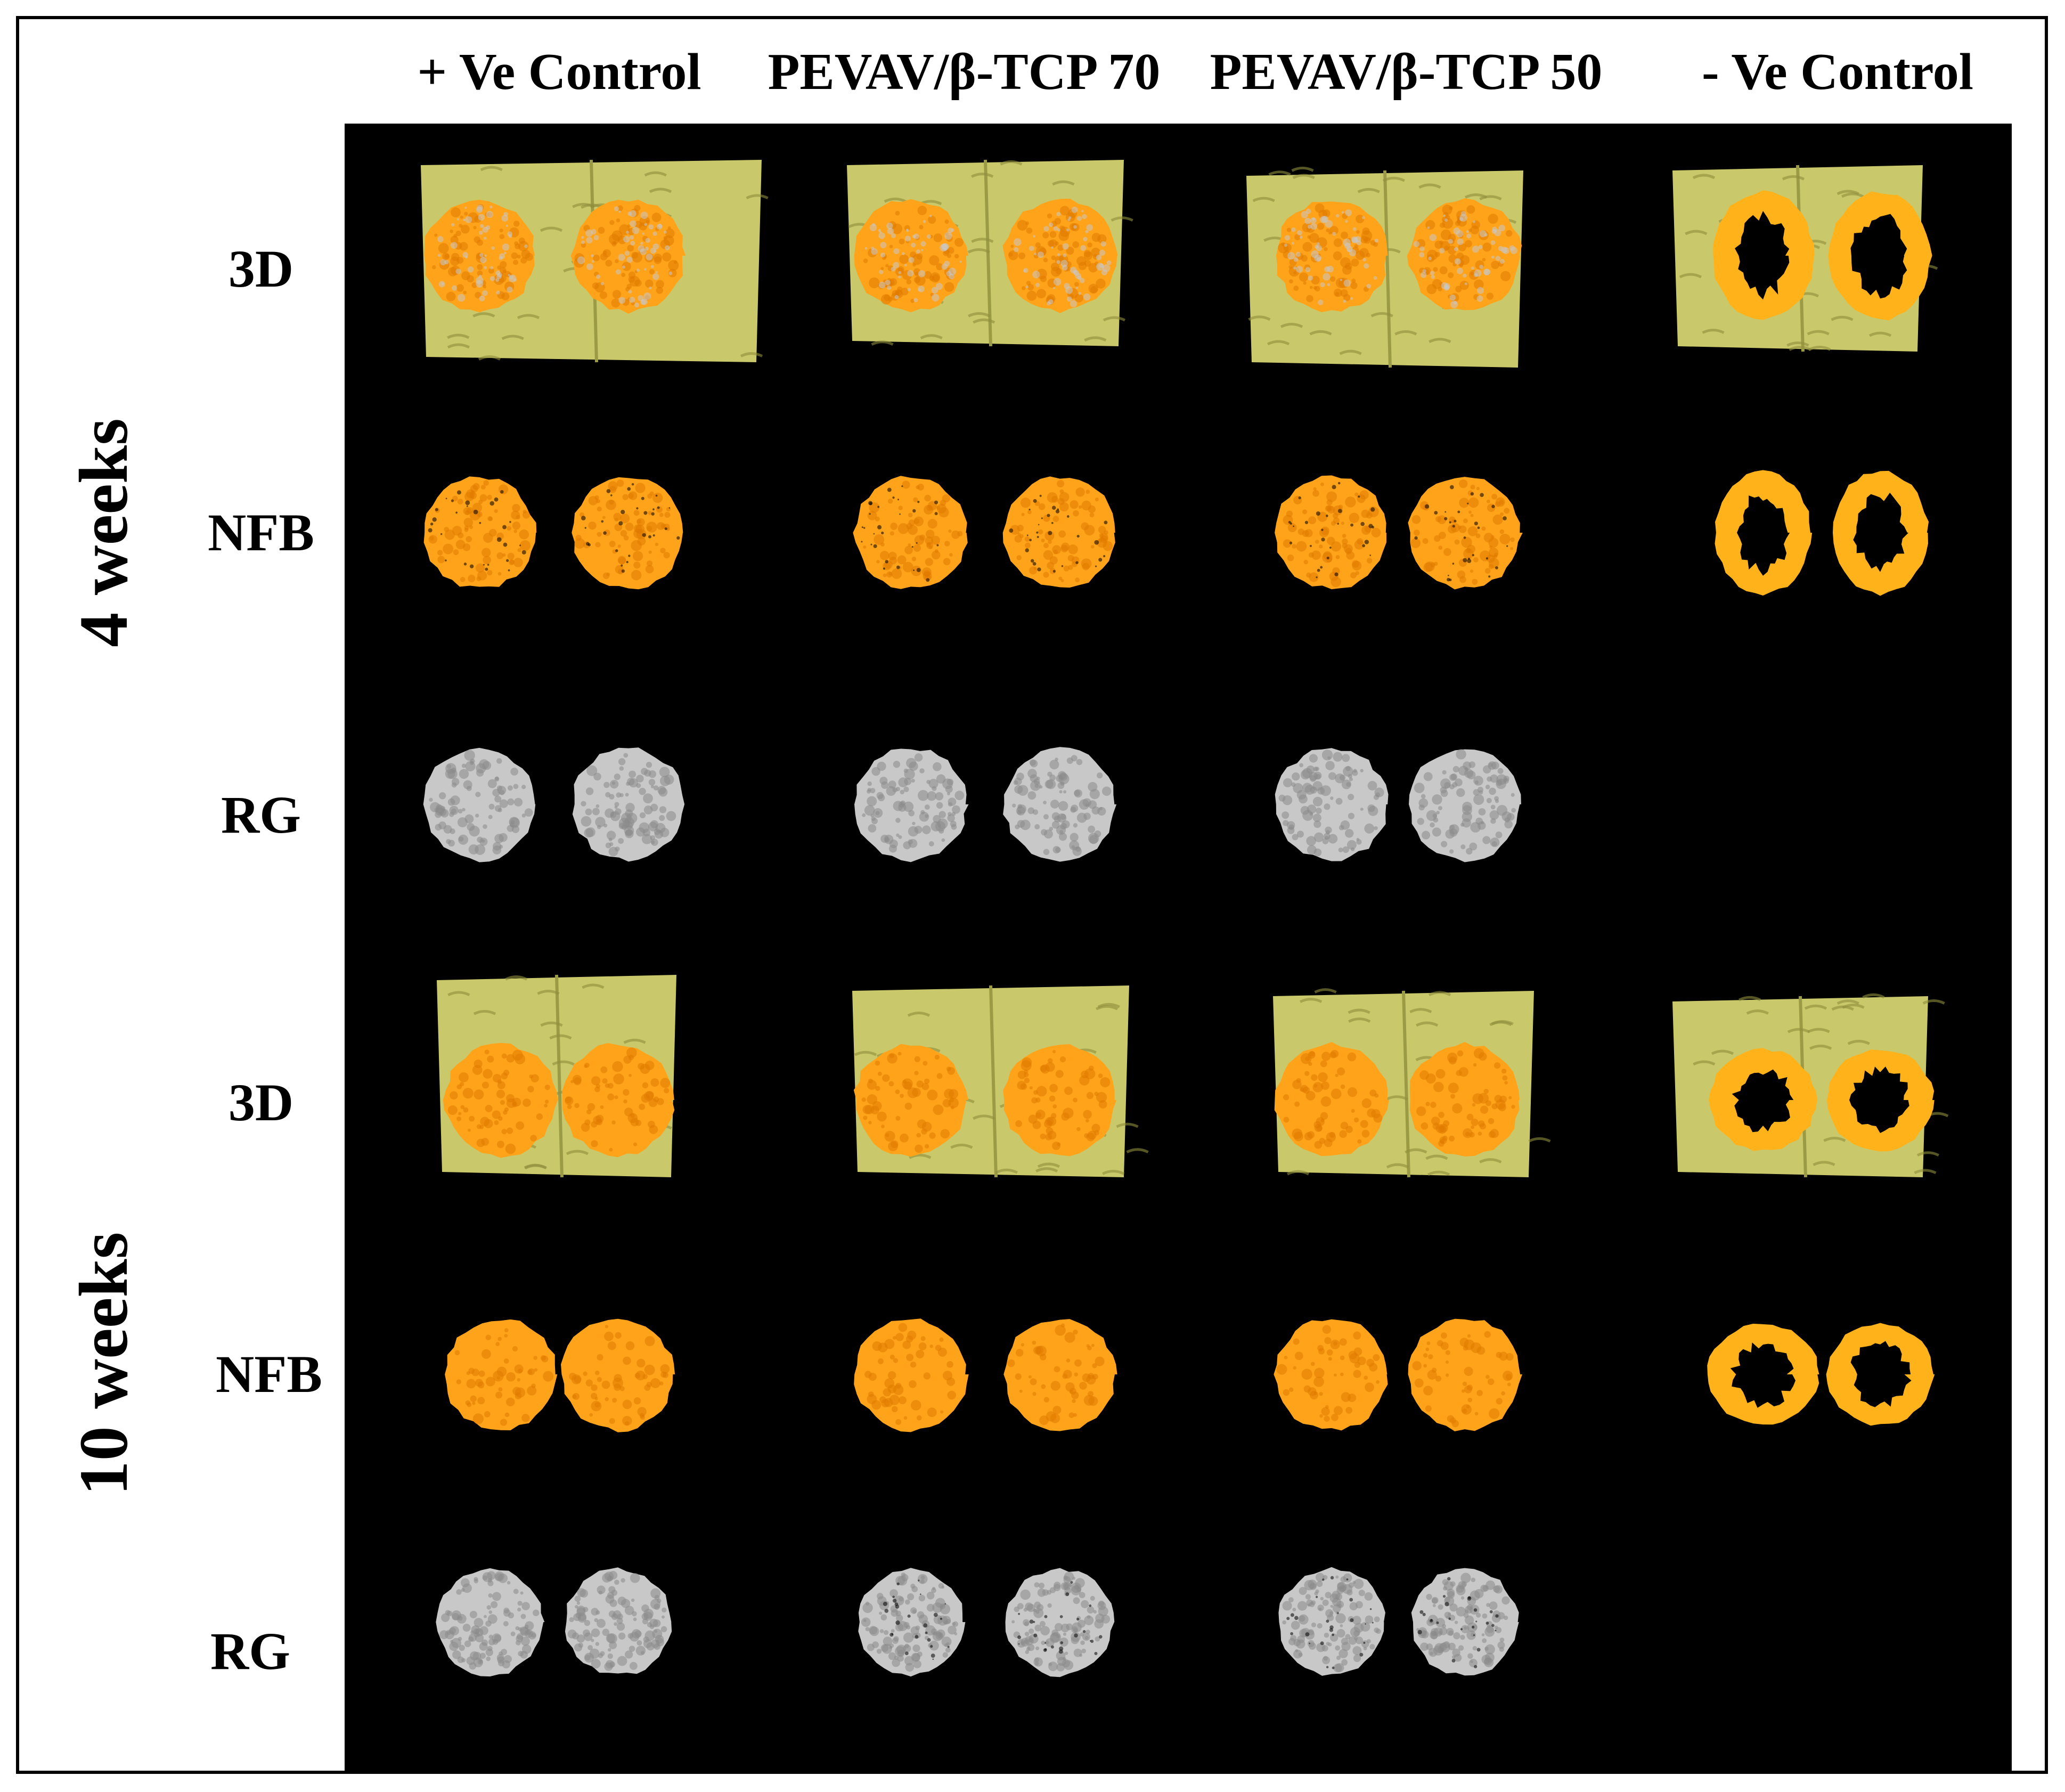 This screenshot has width=2065, height=1792. Describe the element at coordinates (964, 72) in the screenshot. I see `column-header-pevav-tcp-70: PEVAV/β-TCP 70` at that location.